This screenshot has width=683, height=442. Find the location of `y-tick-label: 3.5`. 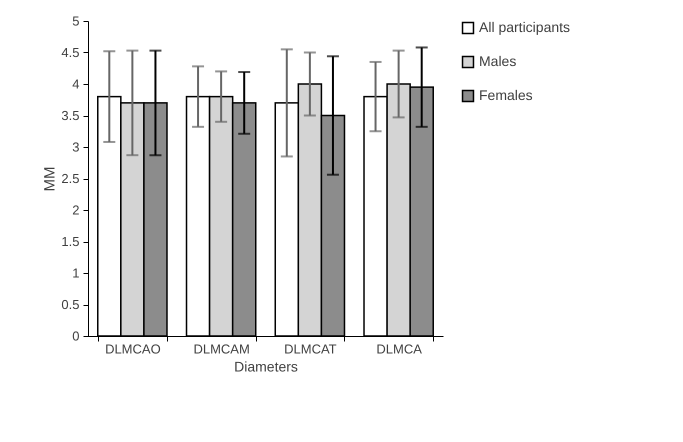

y-tick-label: 3.5 is located at coordinates (70, 115).